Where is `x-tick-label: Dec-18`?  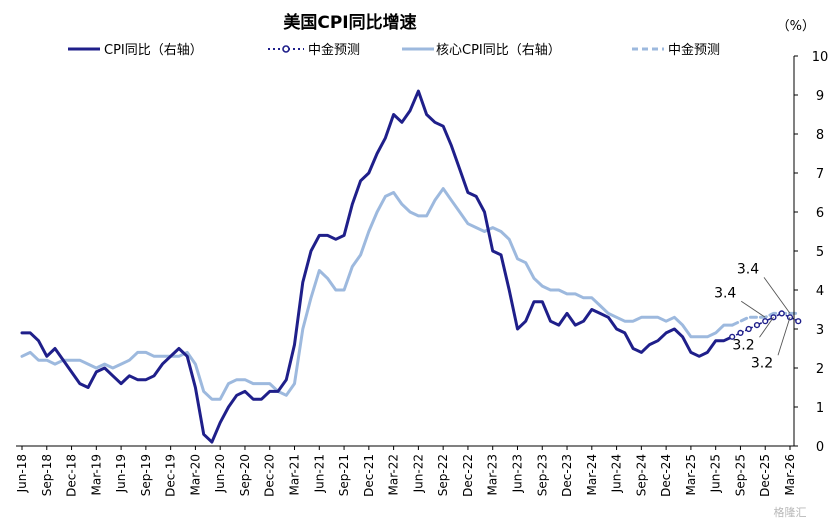 x-tick-label: Dec-18 is located at coordinates (72, 475).